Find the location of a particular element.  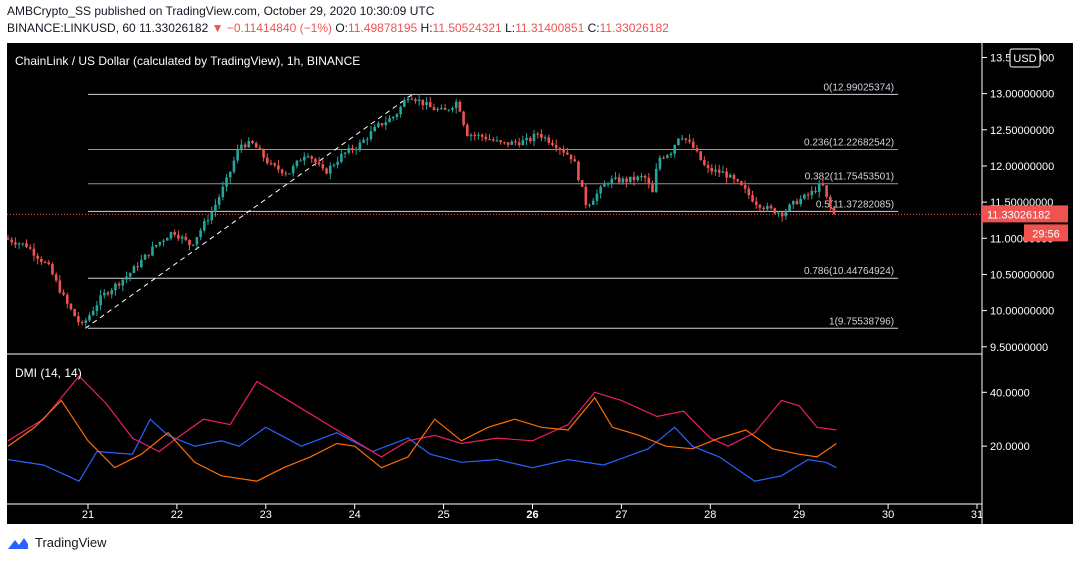

dmi-series is located at coordinates (422, 428).